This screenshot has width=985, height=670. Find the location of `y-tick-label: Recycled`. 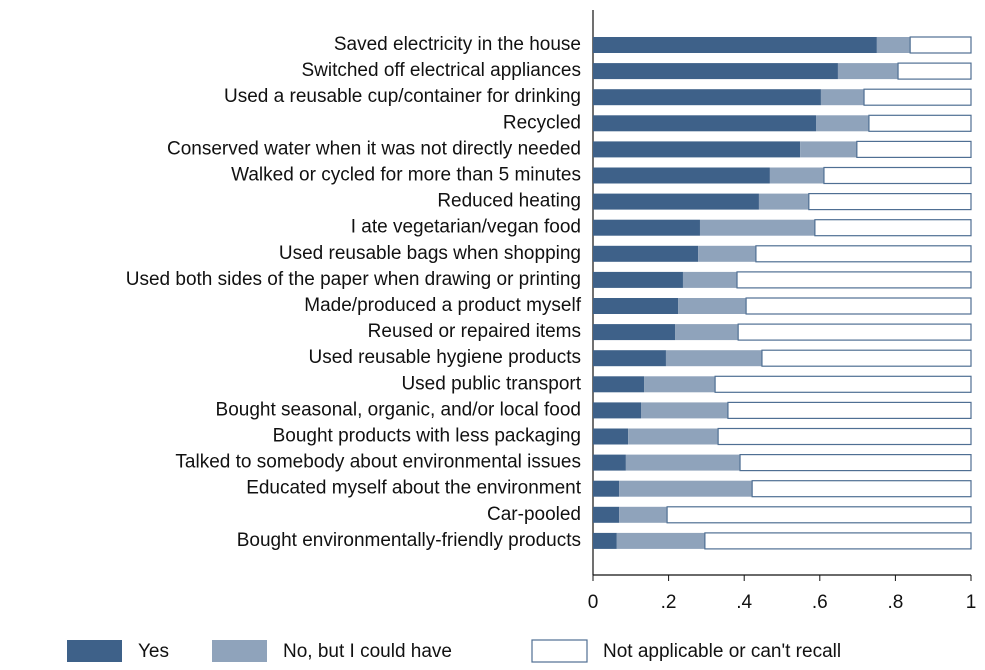

y-tick-label: Recycled is located at coordinates (542, 122).